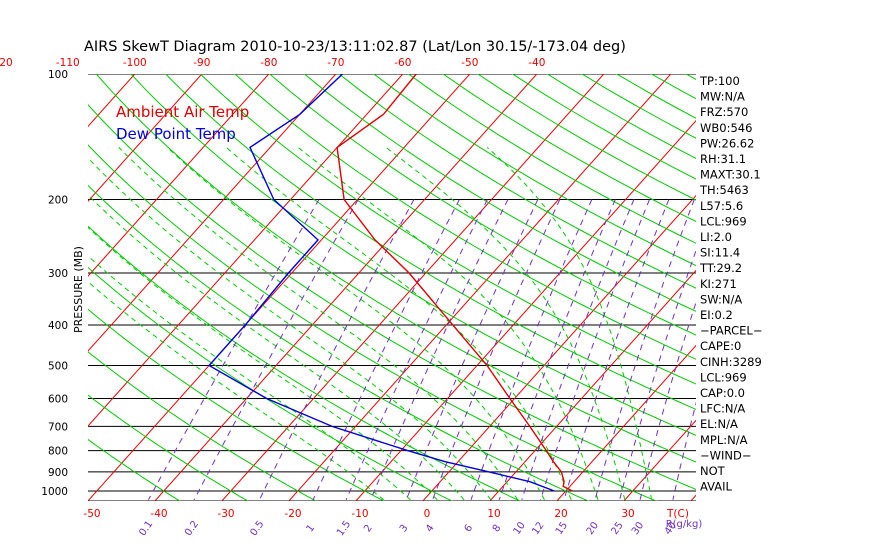 The width and height of the screenshot is (870, 560). What do you see at coordinates (718, 284) in the screenshot?
I see `index-line: KI:271` at bounding box center [718, 284].